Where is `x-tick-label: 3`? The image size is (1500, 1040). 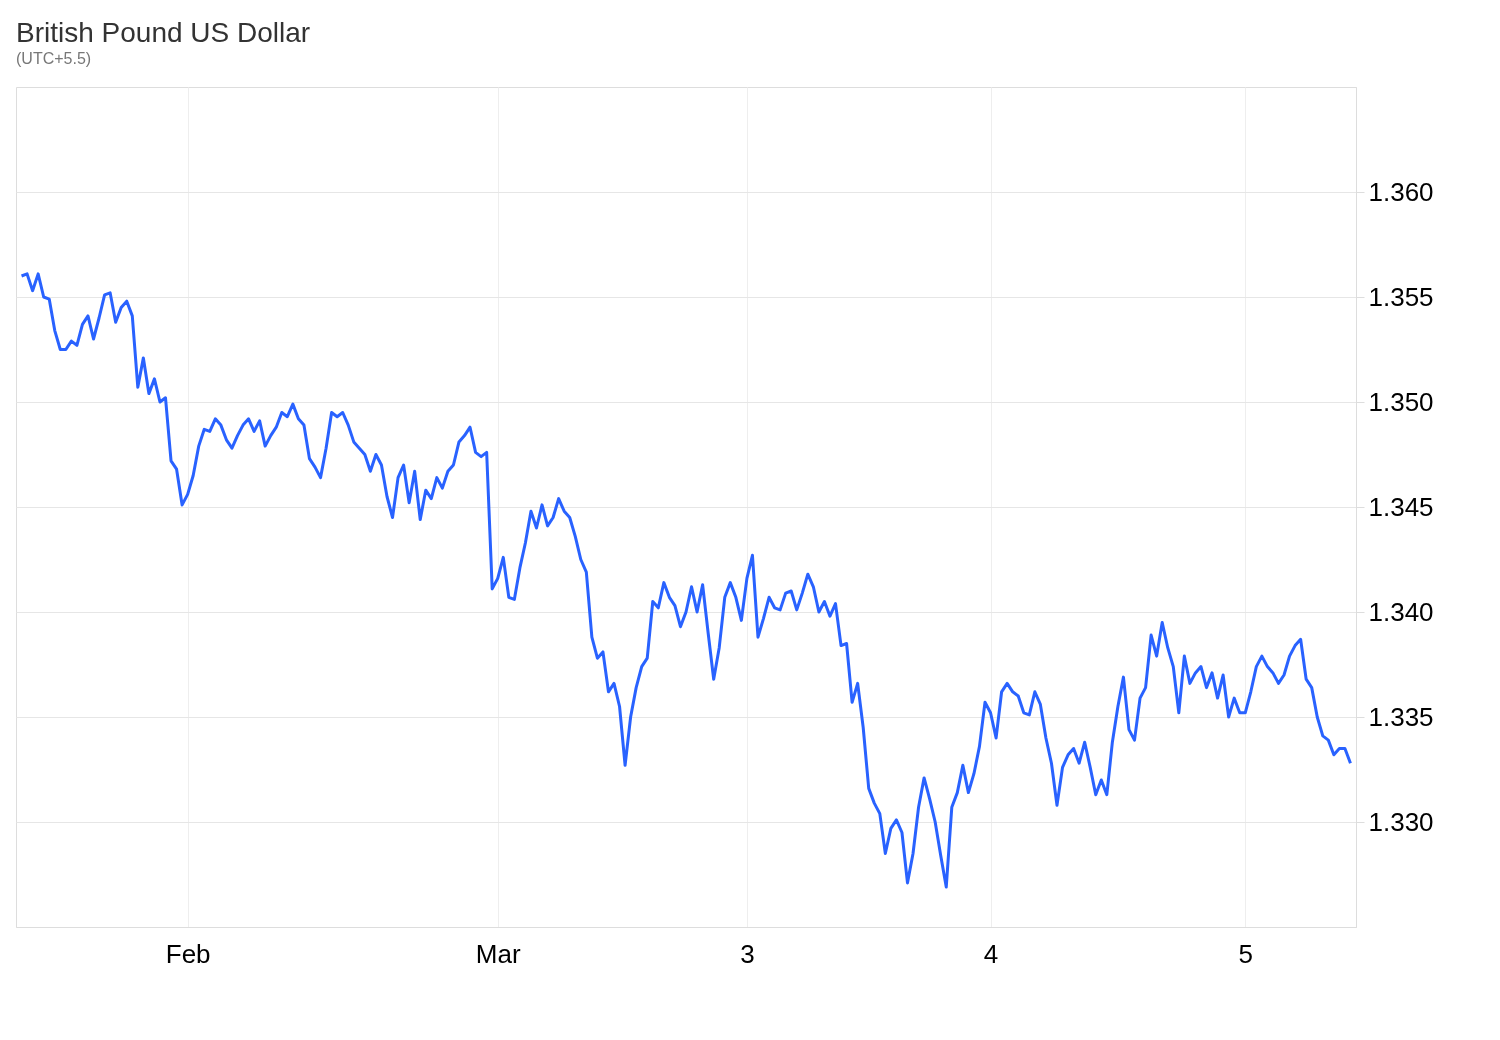 x-tick-label: 3 is located at coordinates (747, 953).